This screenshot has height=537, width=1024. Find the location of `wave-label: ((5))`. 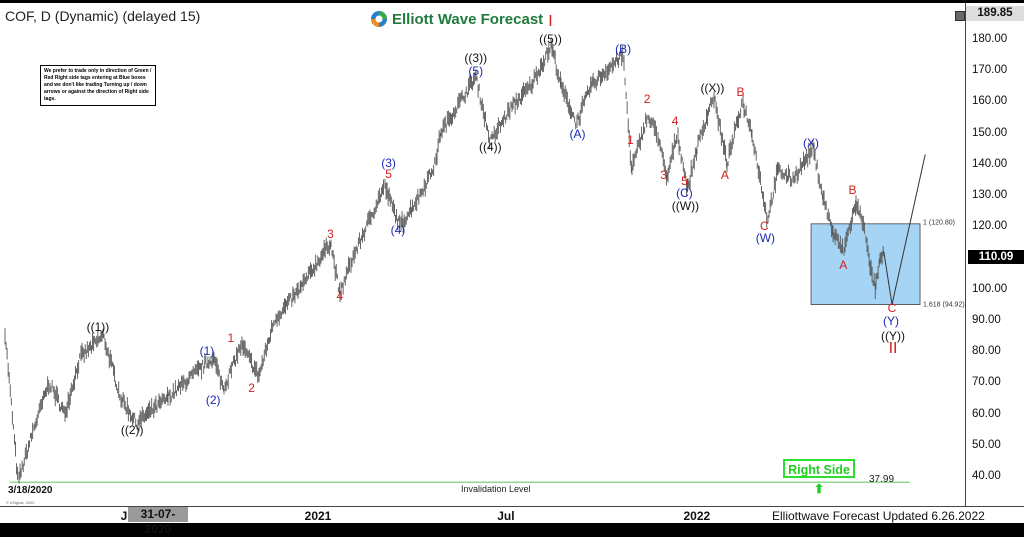

wave-label: ((5)) is located at coordinates (550, 39).